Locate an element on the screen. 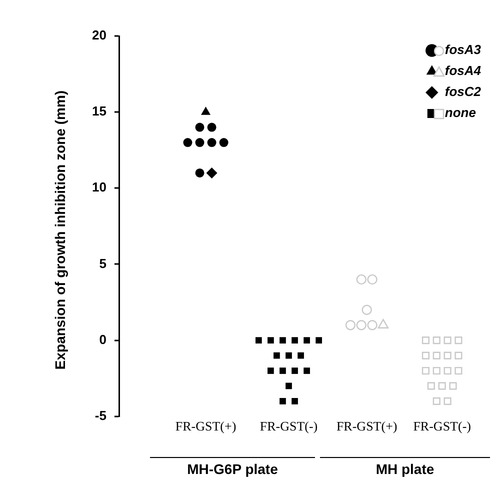 This screenshot has width=501, height=494. y-tick-label: 10 is located at coordinates (99, 187).